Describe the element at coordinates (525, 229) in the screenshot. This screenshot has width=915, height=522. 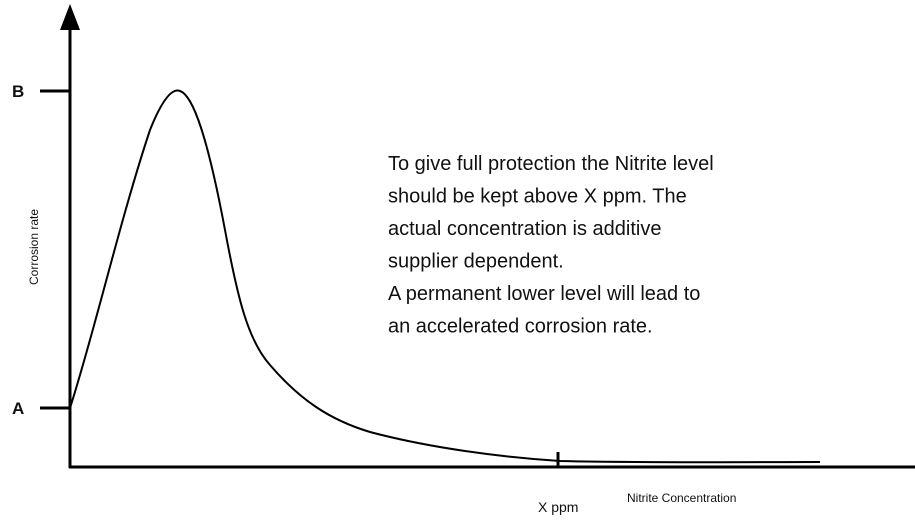
I see `annotation-line: actual concentration is additive` at that location.